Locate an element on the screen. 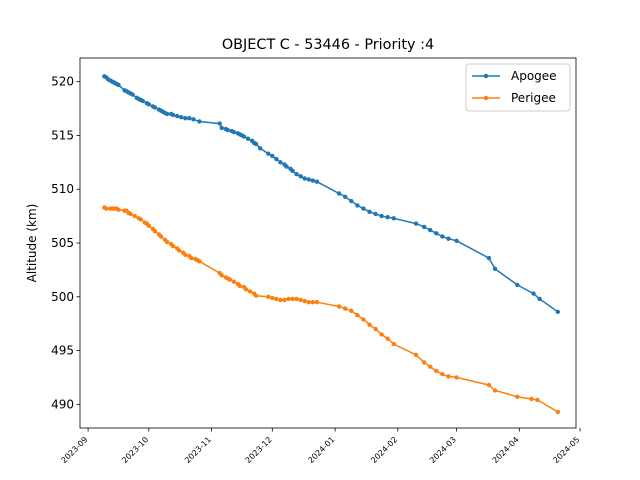  perigee-legend-marker is located at coordinates (486, 98).